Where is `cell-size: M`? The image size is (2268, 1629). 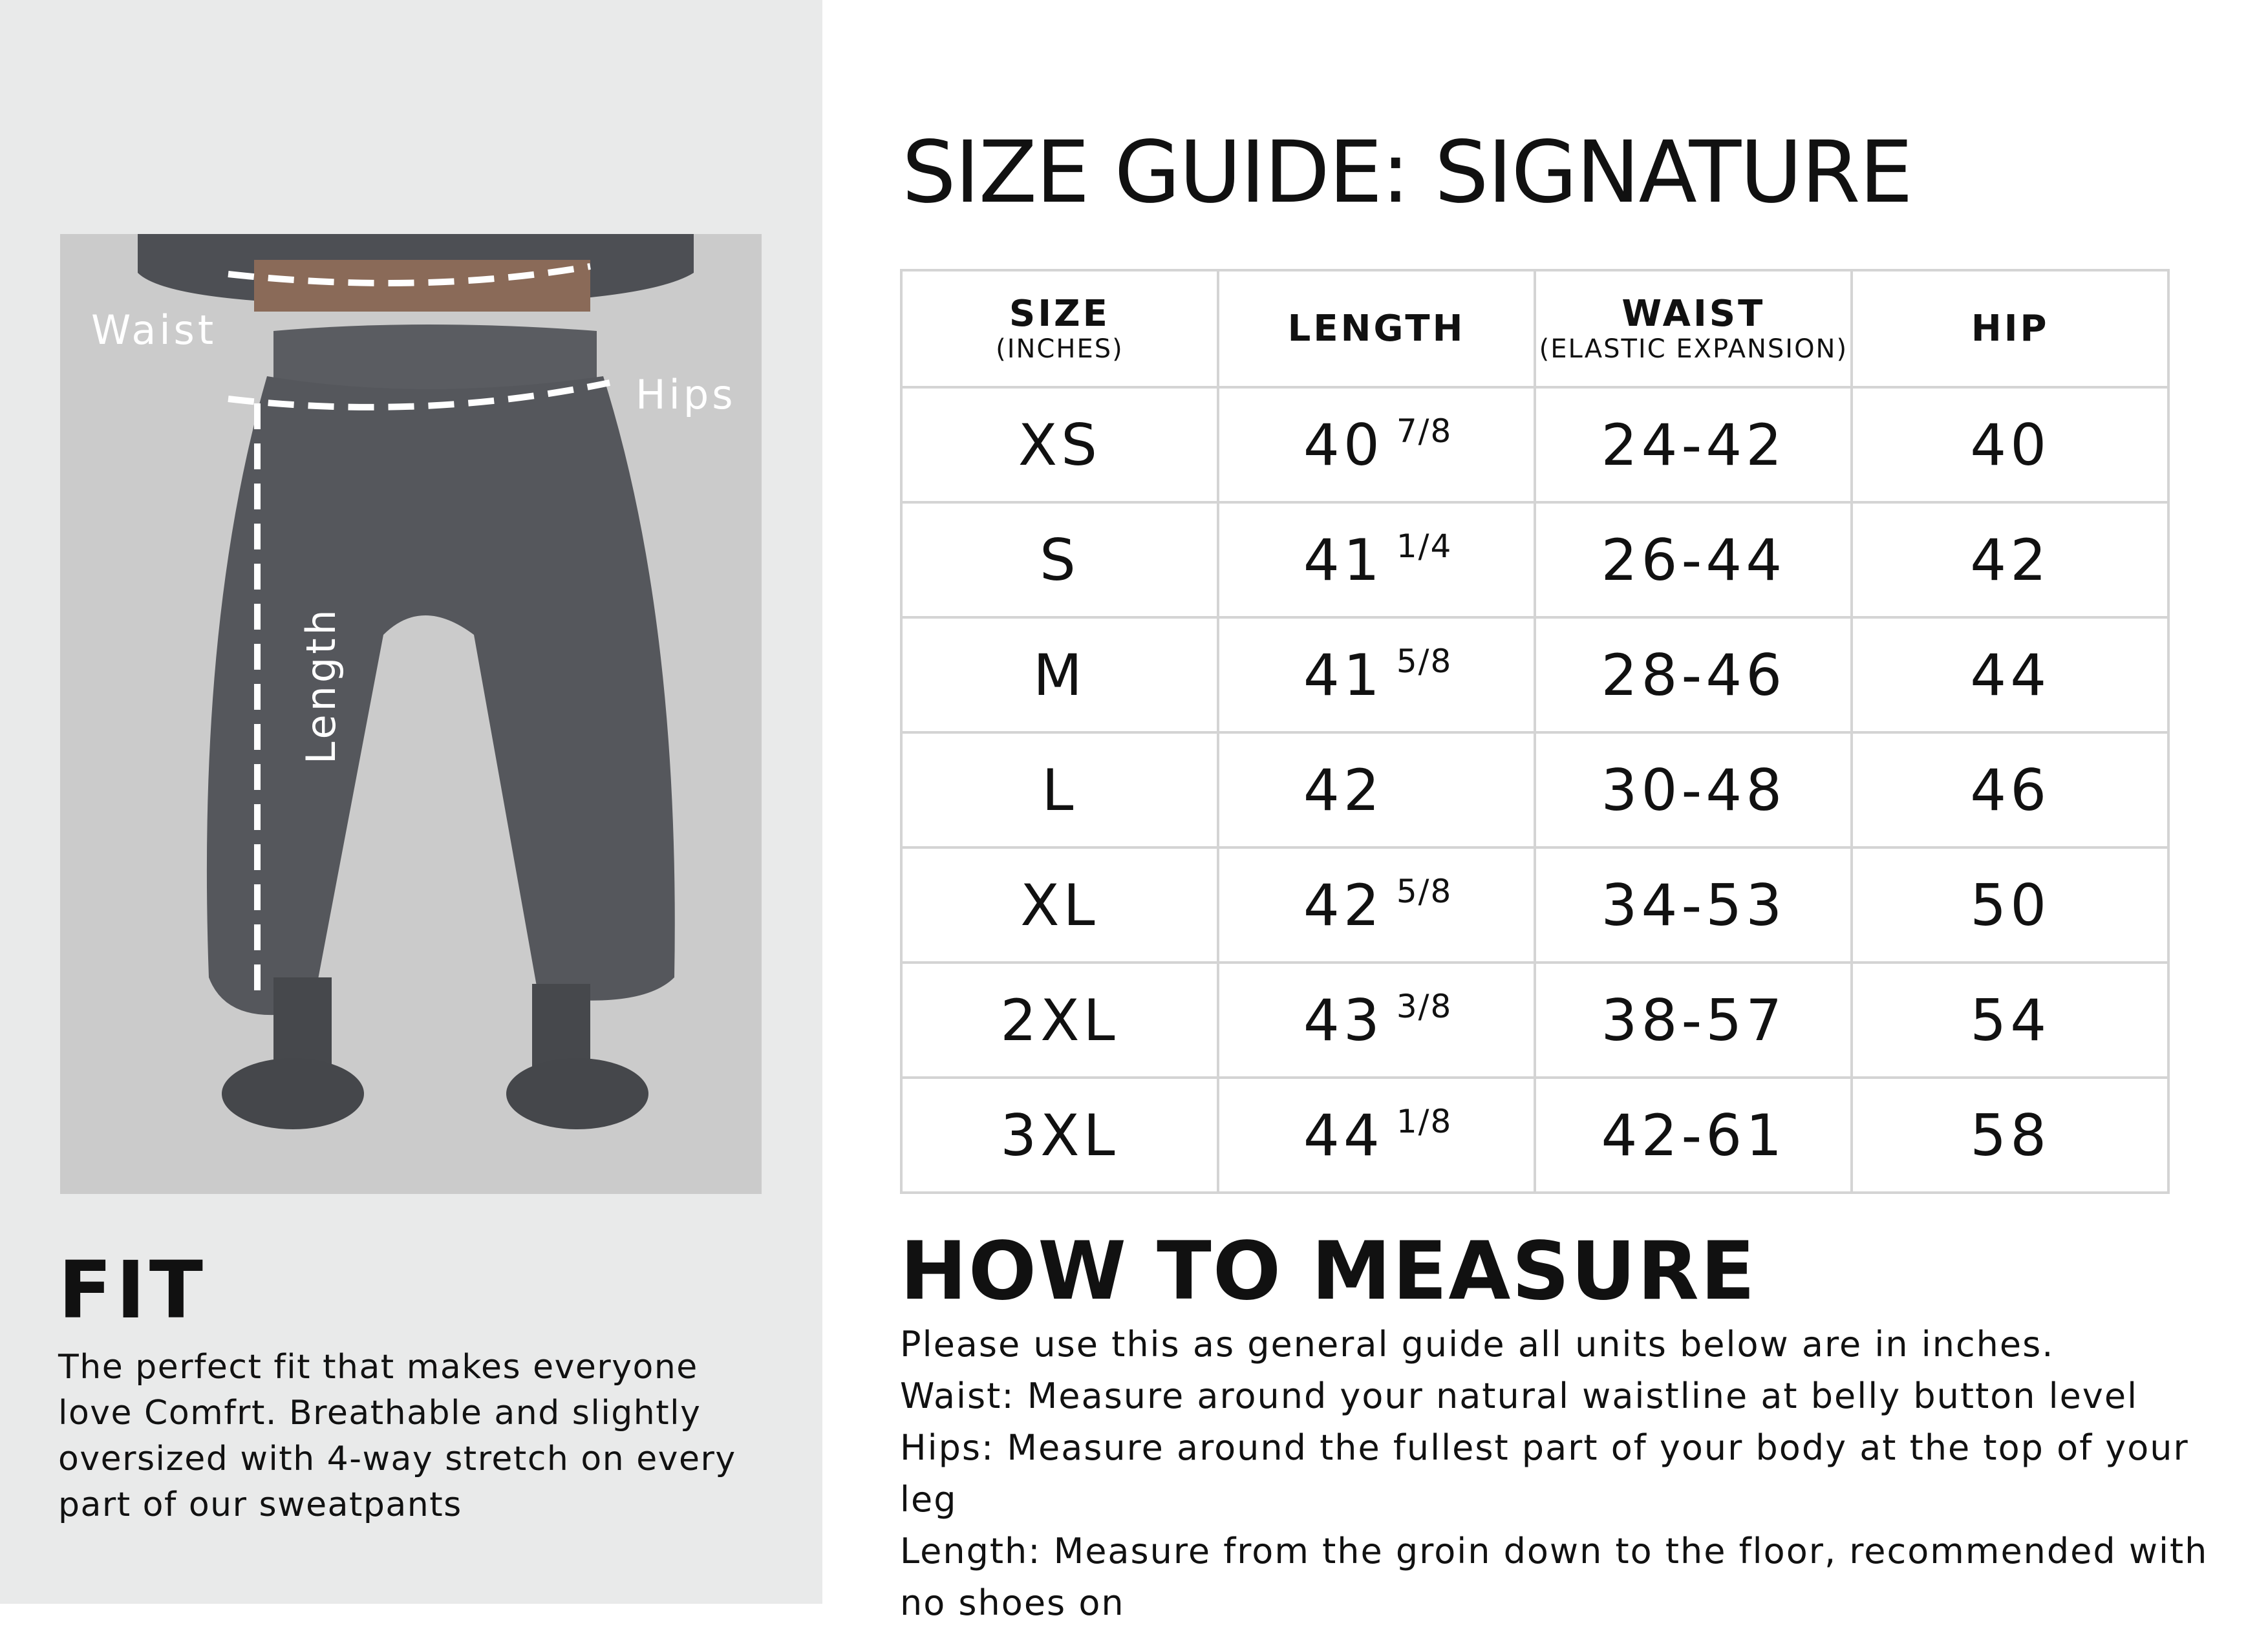
cell-size: M is located at coordinates (1059, 675).